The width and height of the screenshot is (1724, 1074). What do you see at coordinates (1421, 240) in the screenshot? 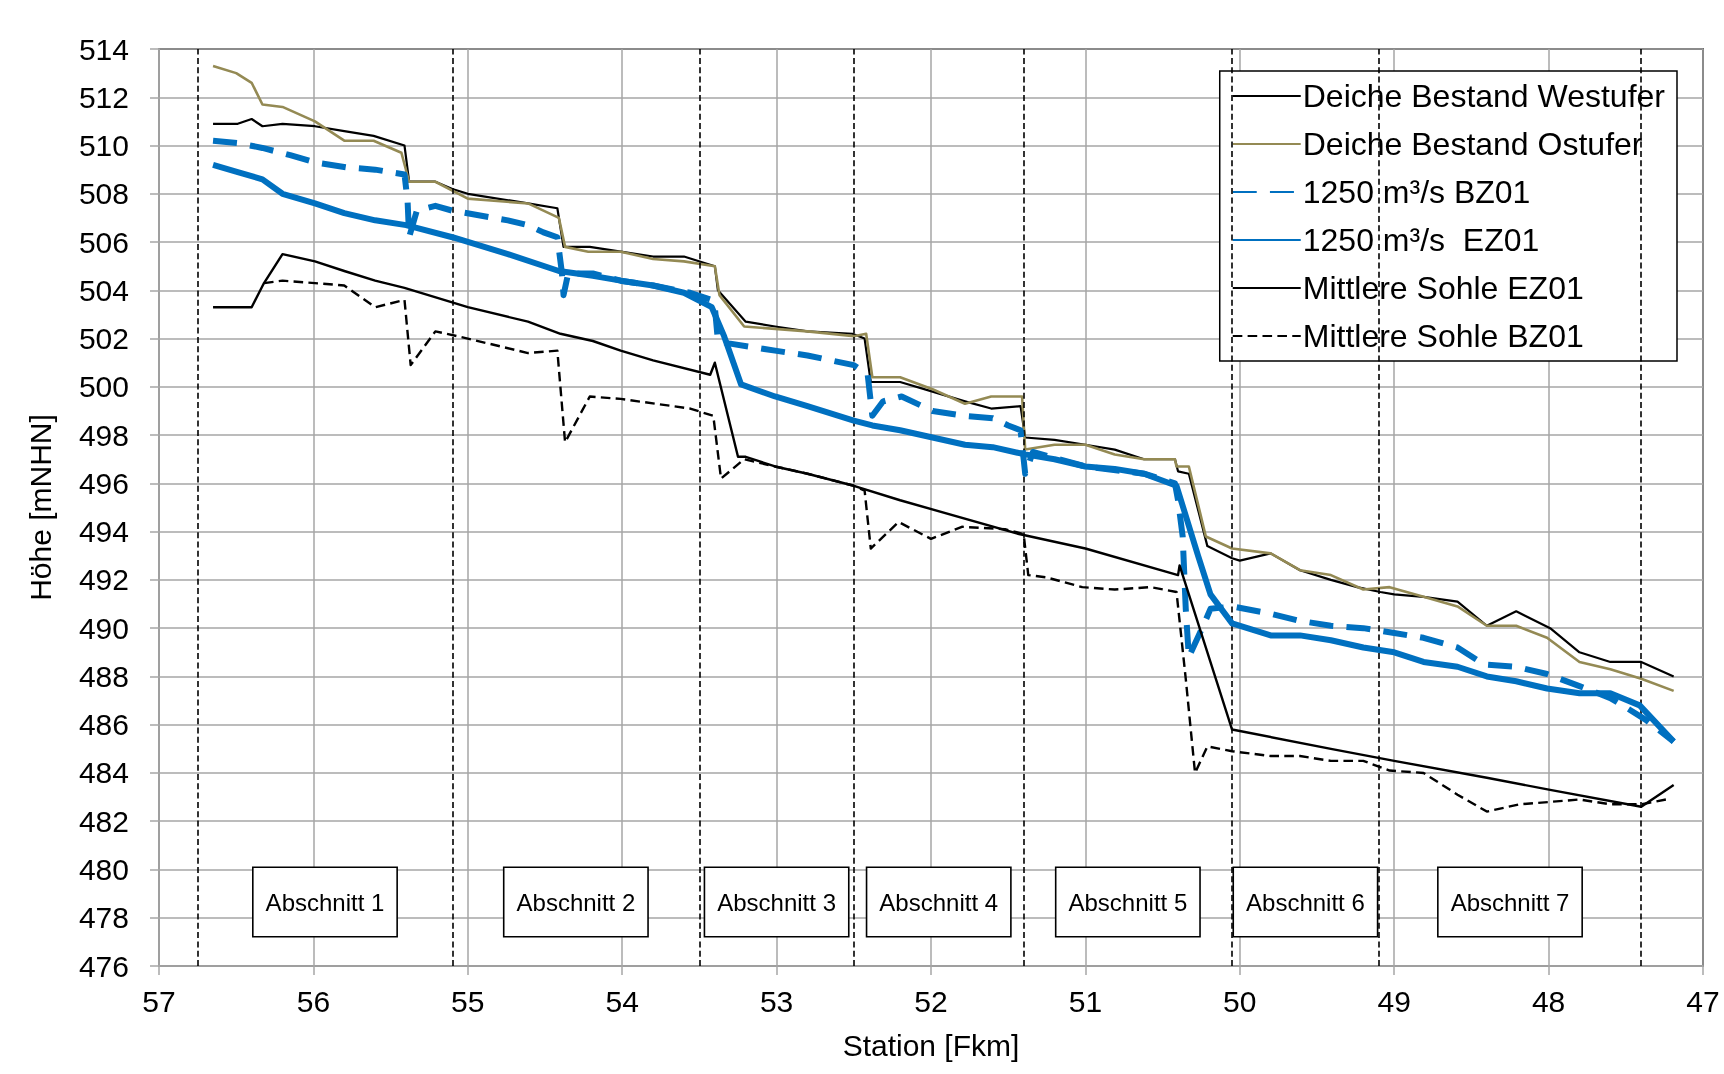
I see `legend-label: 1250 m³/s EZ01` at bounding box center [1421, 240].